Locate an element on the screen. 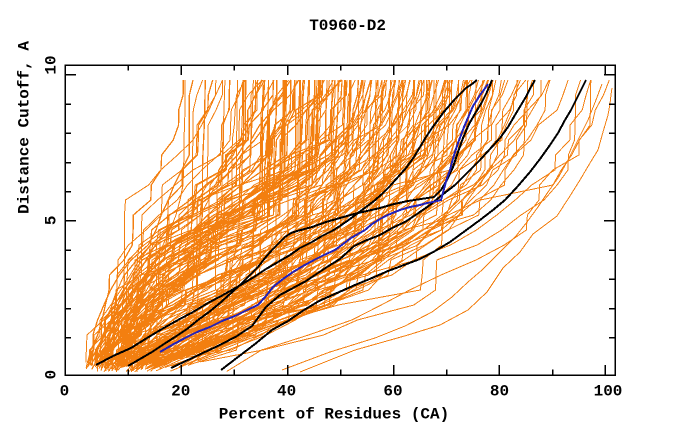  svg-text: T0960-D2 is located at coordinates (347, 26).